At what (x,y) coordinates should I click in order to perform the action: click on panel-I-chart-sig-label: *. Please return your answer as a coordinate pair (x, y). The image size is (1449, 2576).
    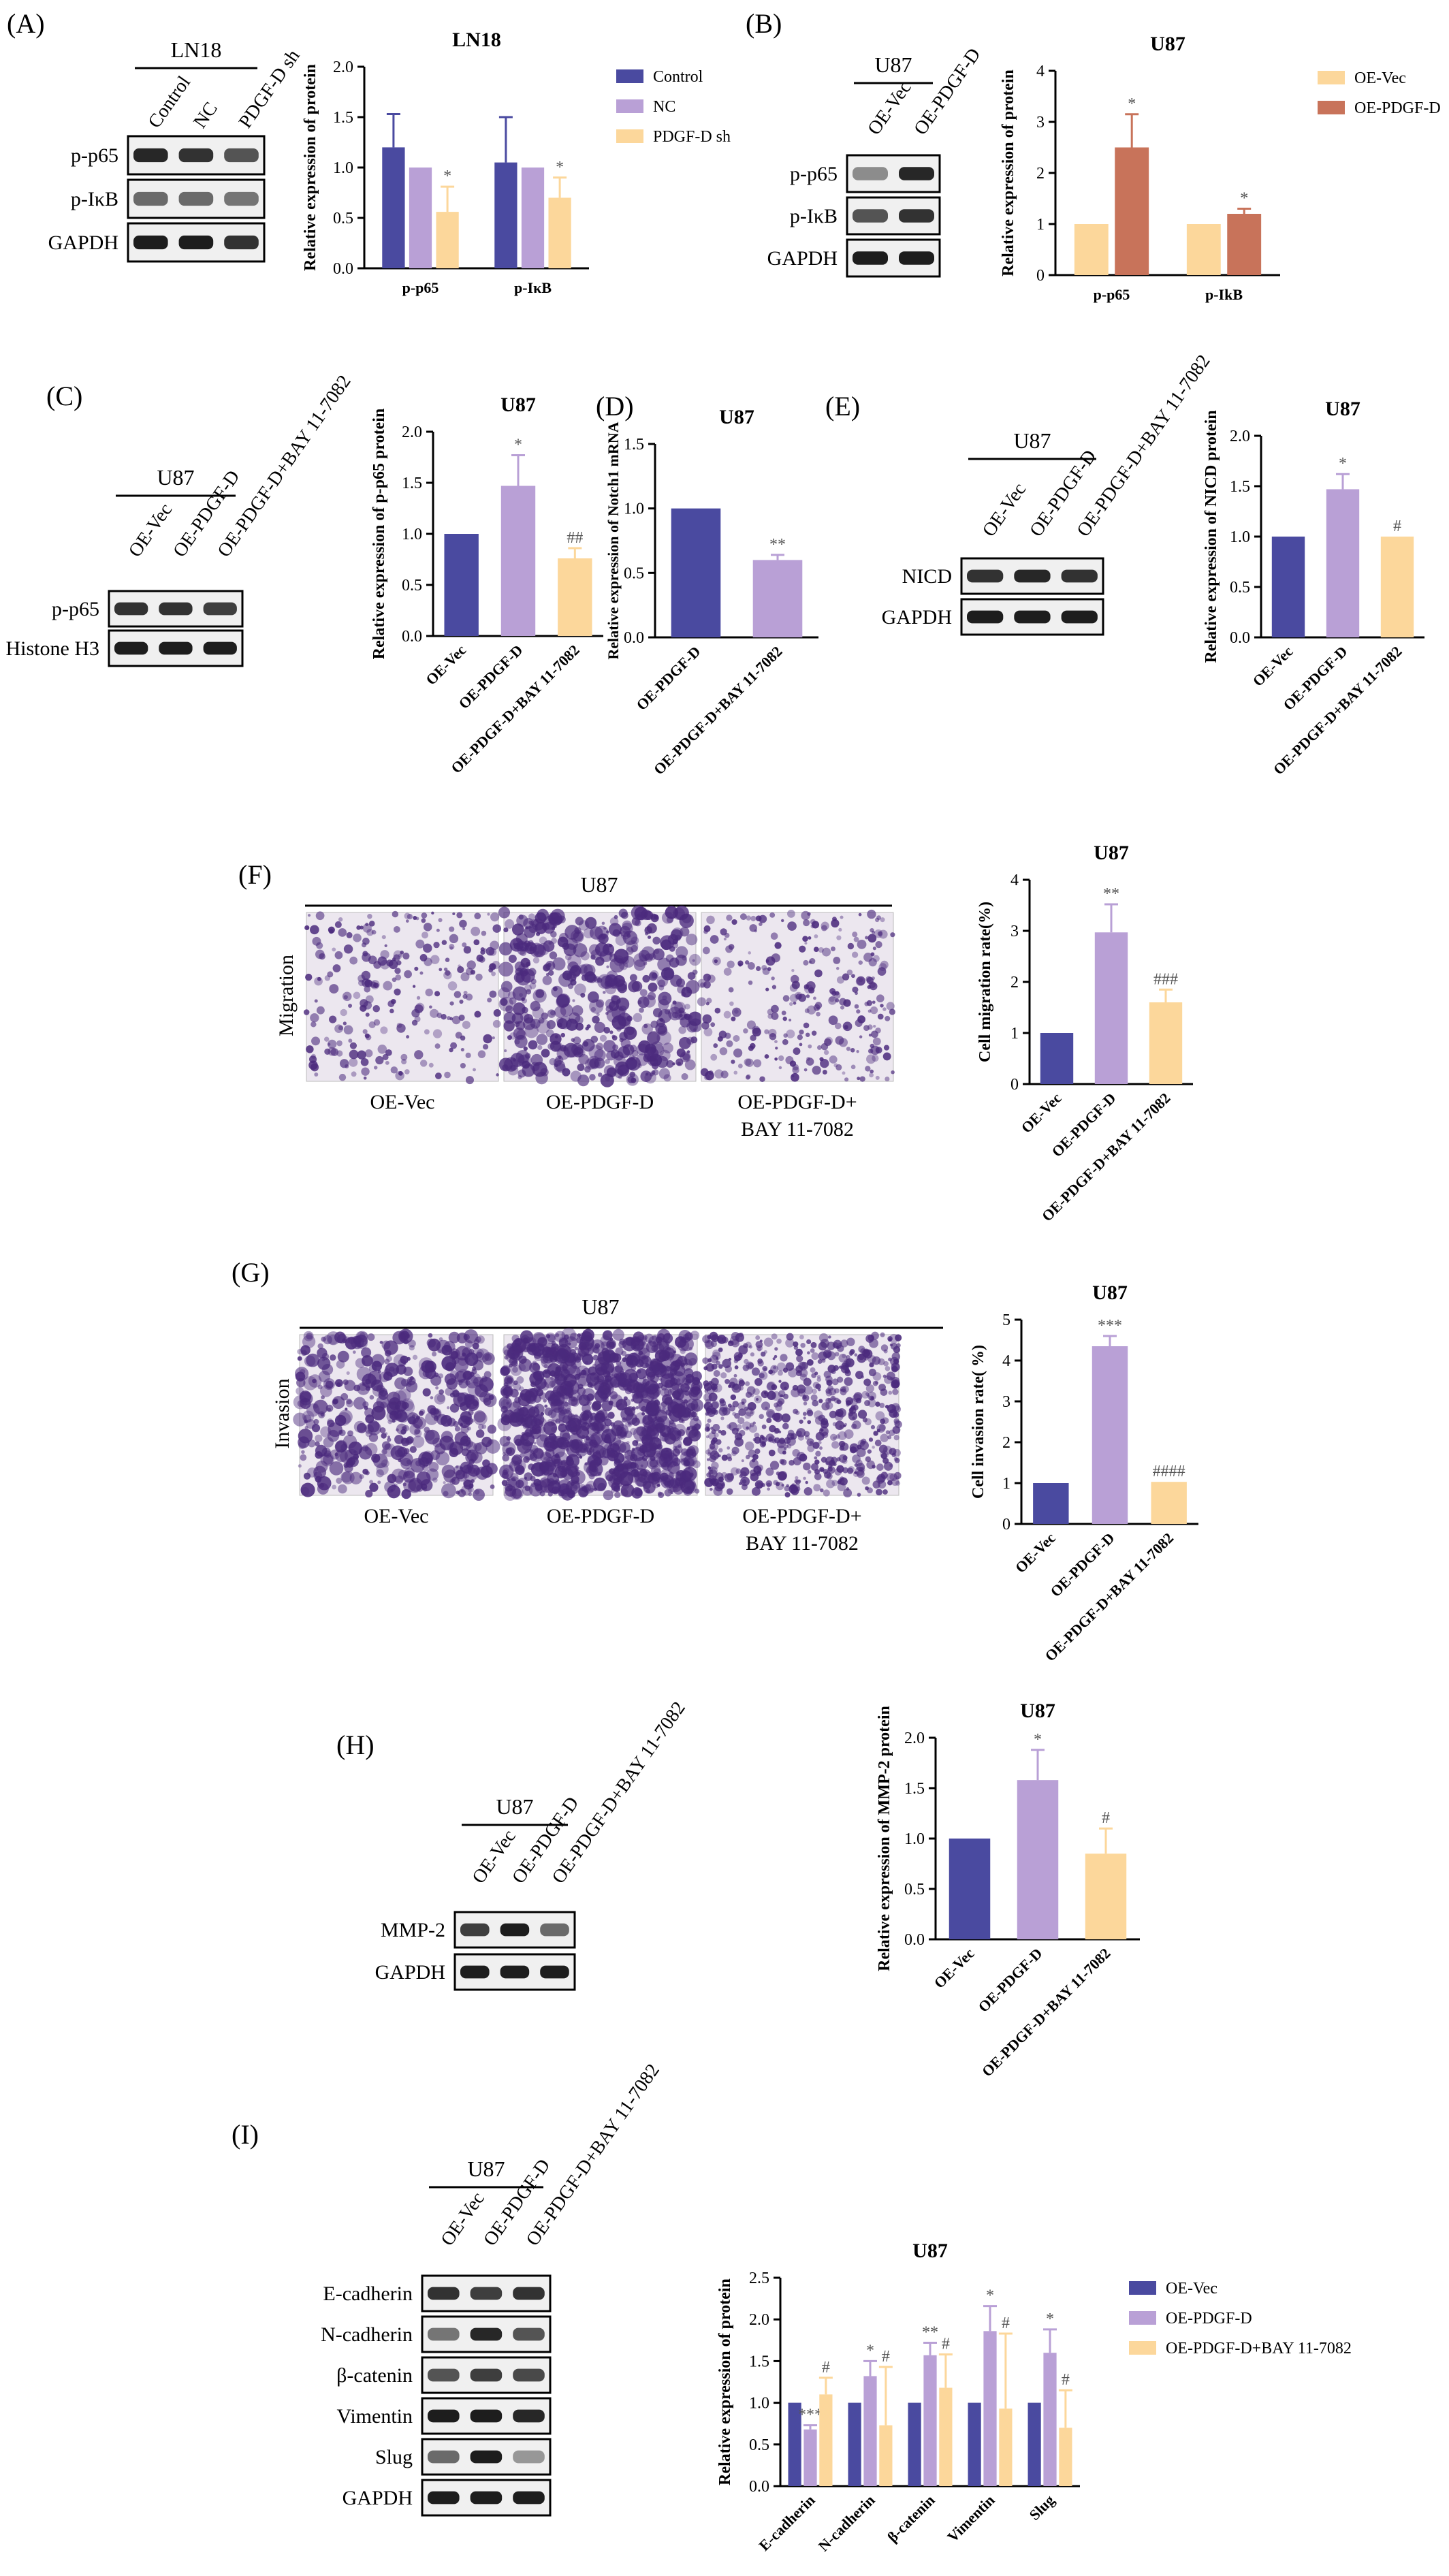
    Looking at the image, I should click on (990, 2296).